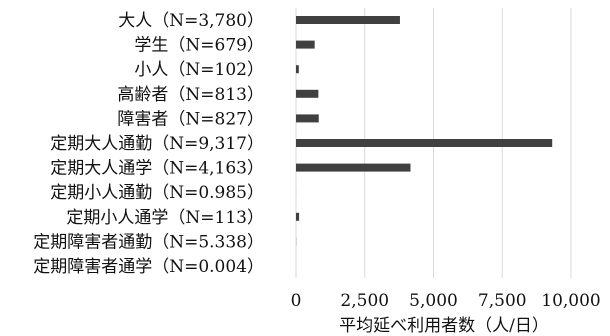  I want to click on x-tick-labels: 0 2,500 5,000 7,500 10,000, so click(446, 301).